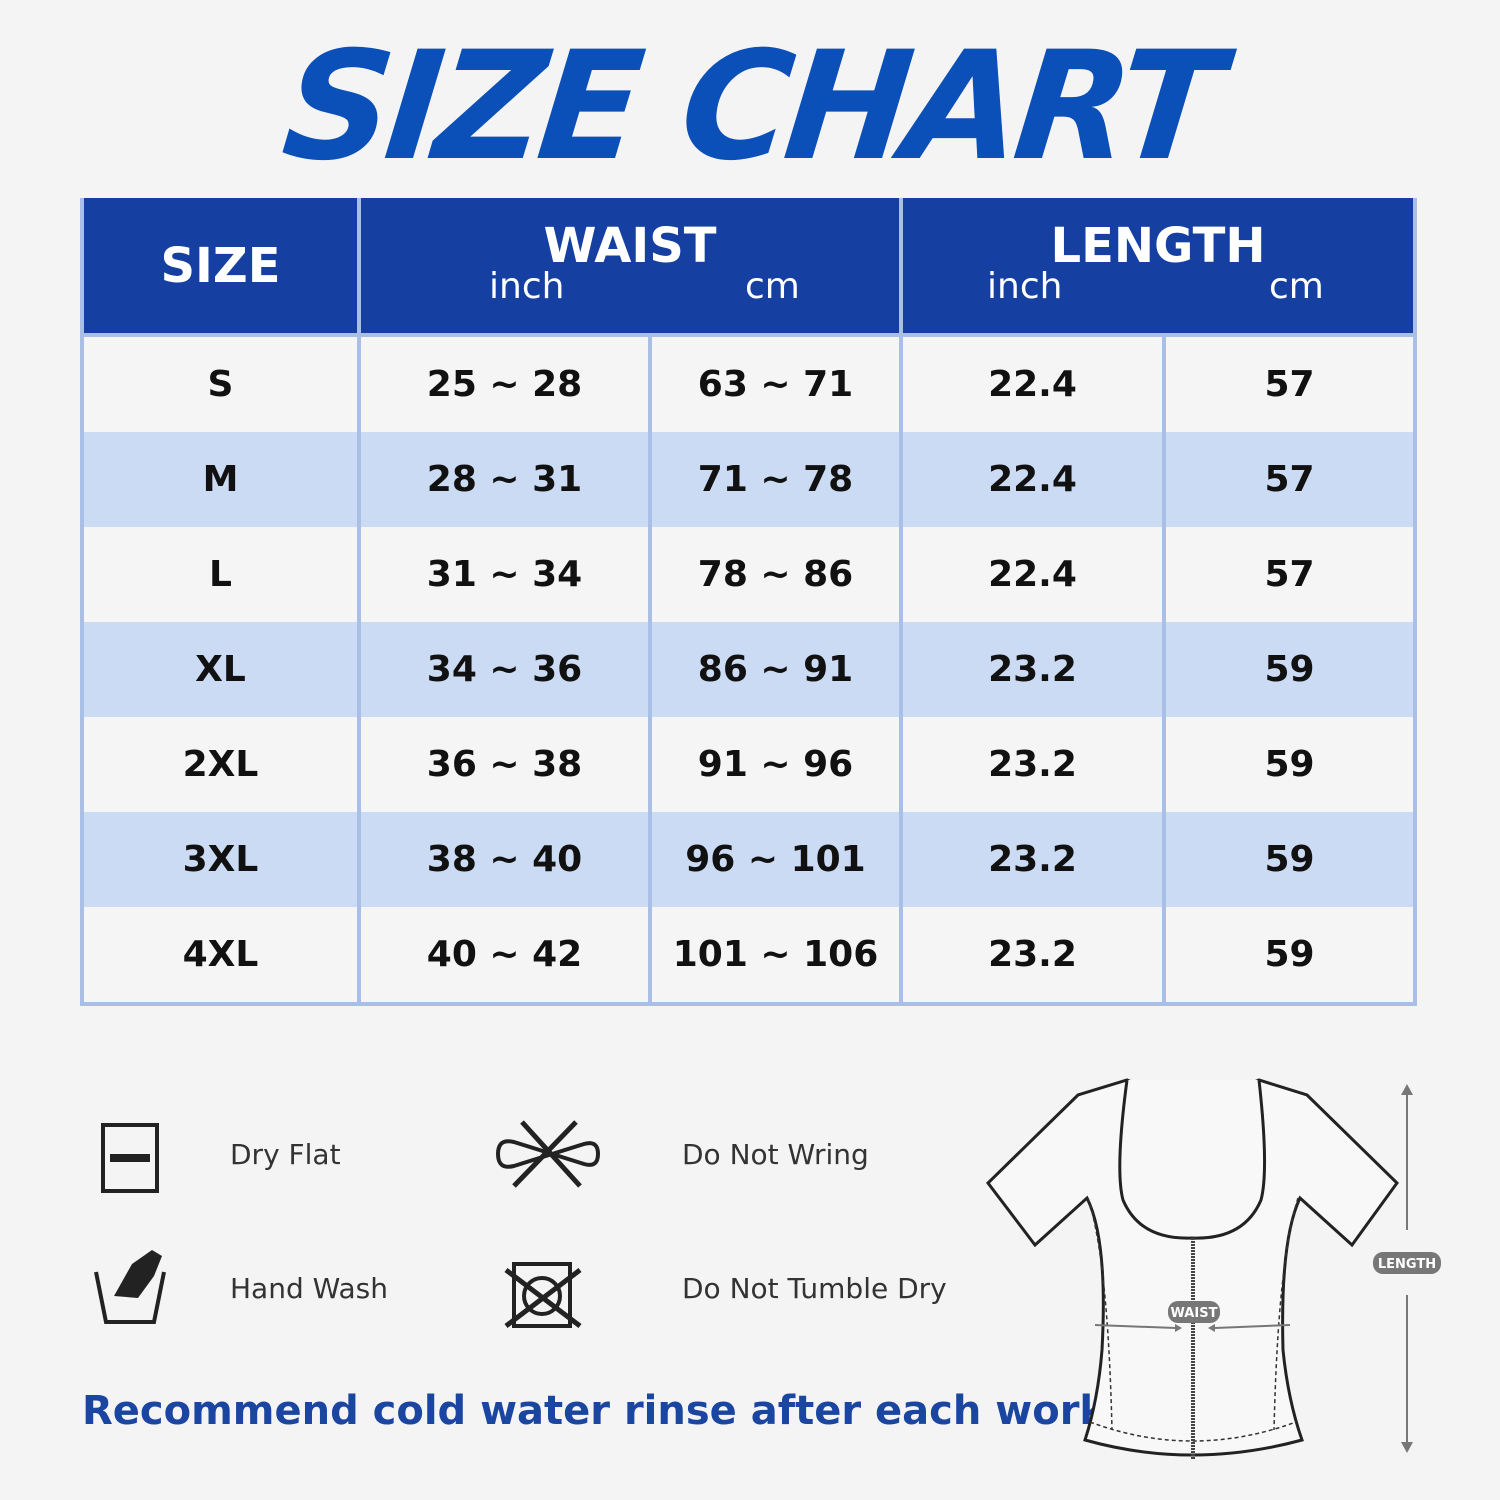  What do you see at coordinates (130, 1287) in the screenshot?
I see `hand-wash-icon` at bounding box center [130, 1287].